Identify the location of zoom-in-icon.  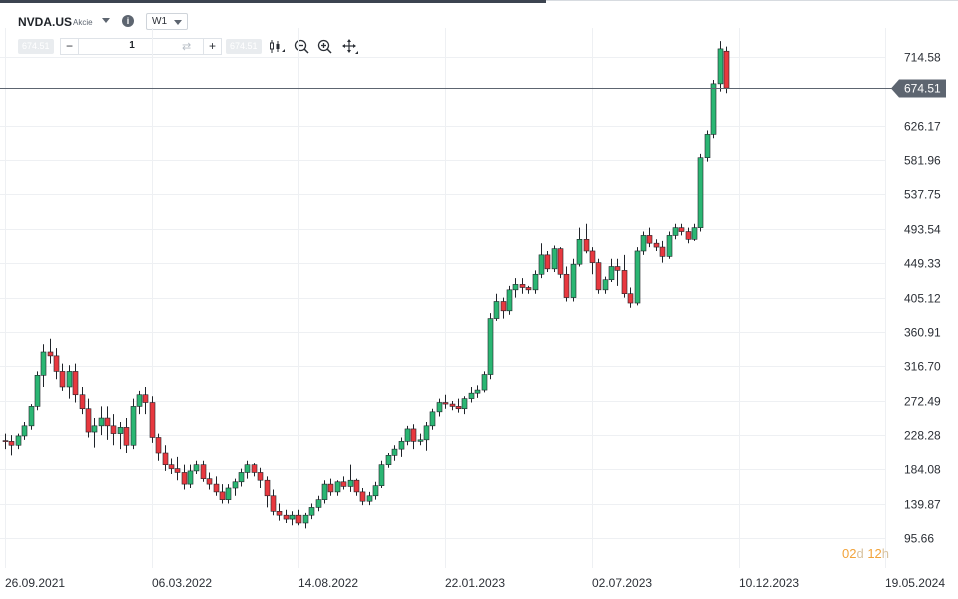
(325, 47).